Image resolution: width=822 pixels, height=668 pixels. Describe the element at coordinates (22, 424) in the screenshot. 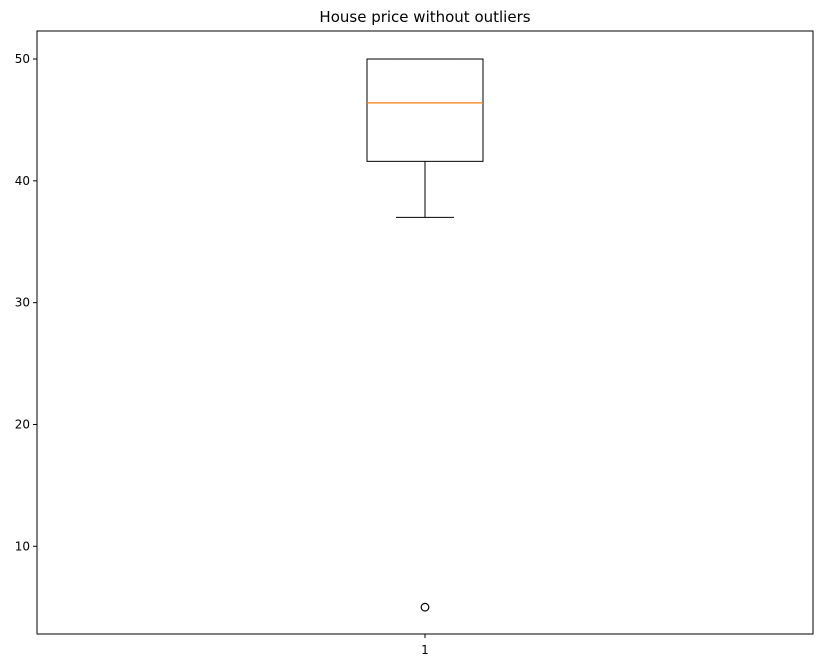

I see `y-tick-label: 20` at that location.